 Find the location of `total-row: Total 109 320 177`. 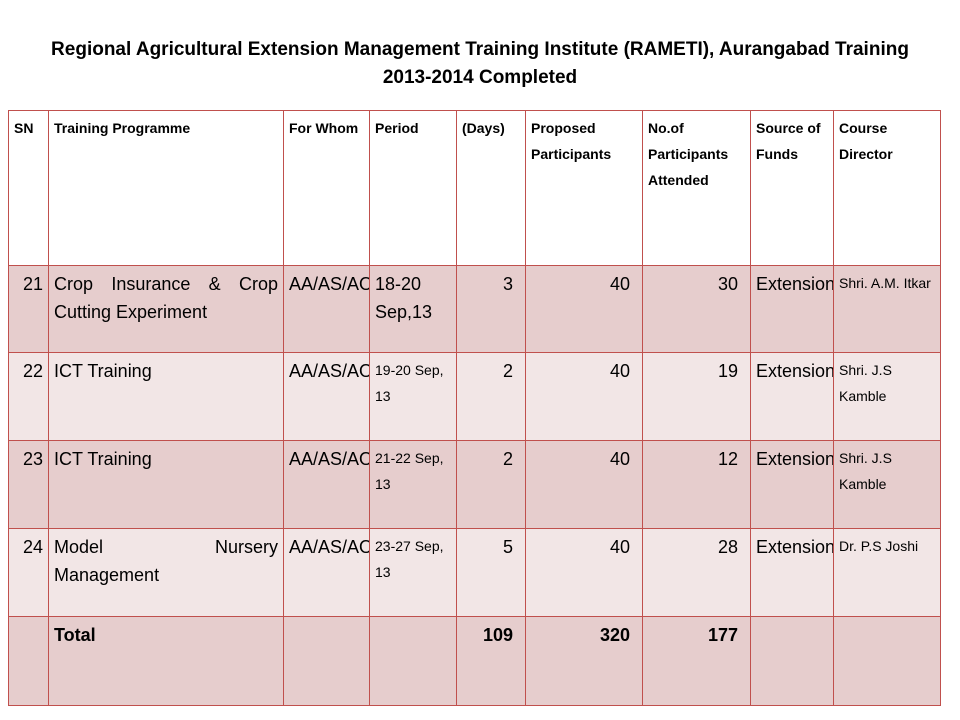

total-row: Total 109 320 177 is located at coordinates (474, 661).